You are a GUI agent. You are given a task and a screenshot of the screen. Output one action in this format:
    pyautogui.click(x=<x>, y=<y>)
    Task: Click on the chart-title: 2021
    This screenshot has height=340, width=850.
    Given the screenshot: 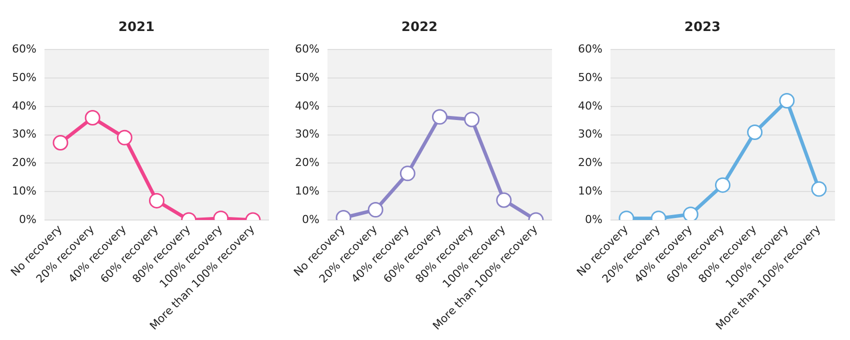 What is the action you would take?
    pyautogui.click(x=136, y=28)
    